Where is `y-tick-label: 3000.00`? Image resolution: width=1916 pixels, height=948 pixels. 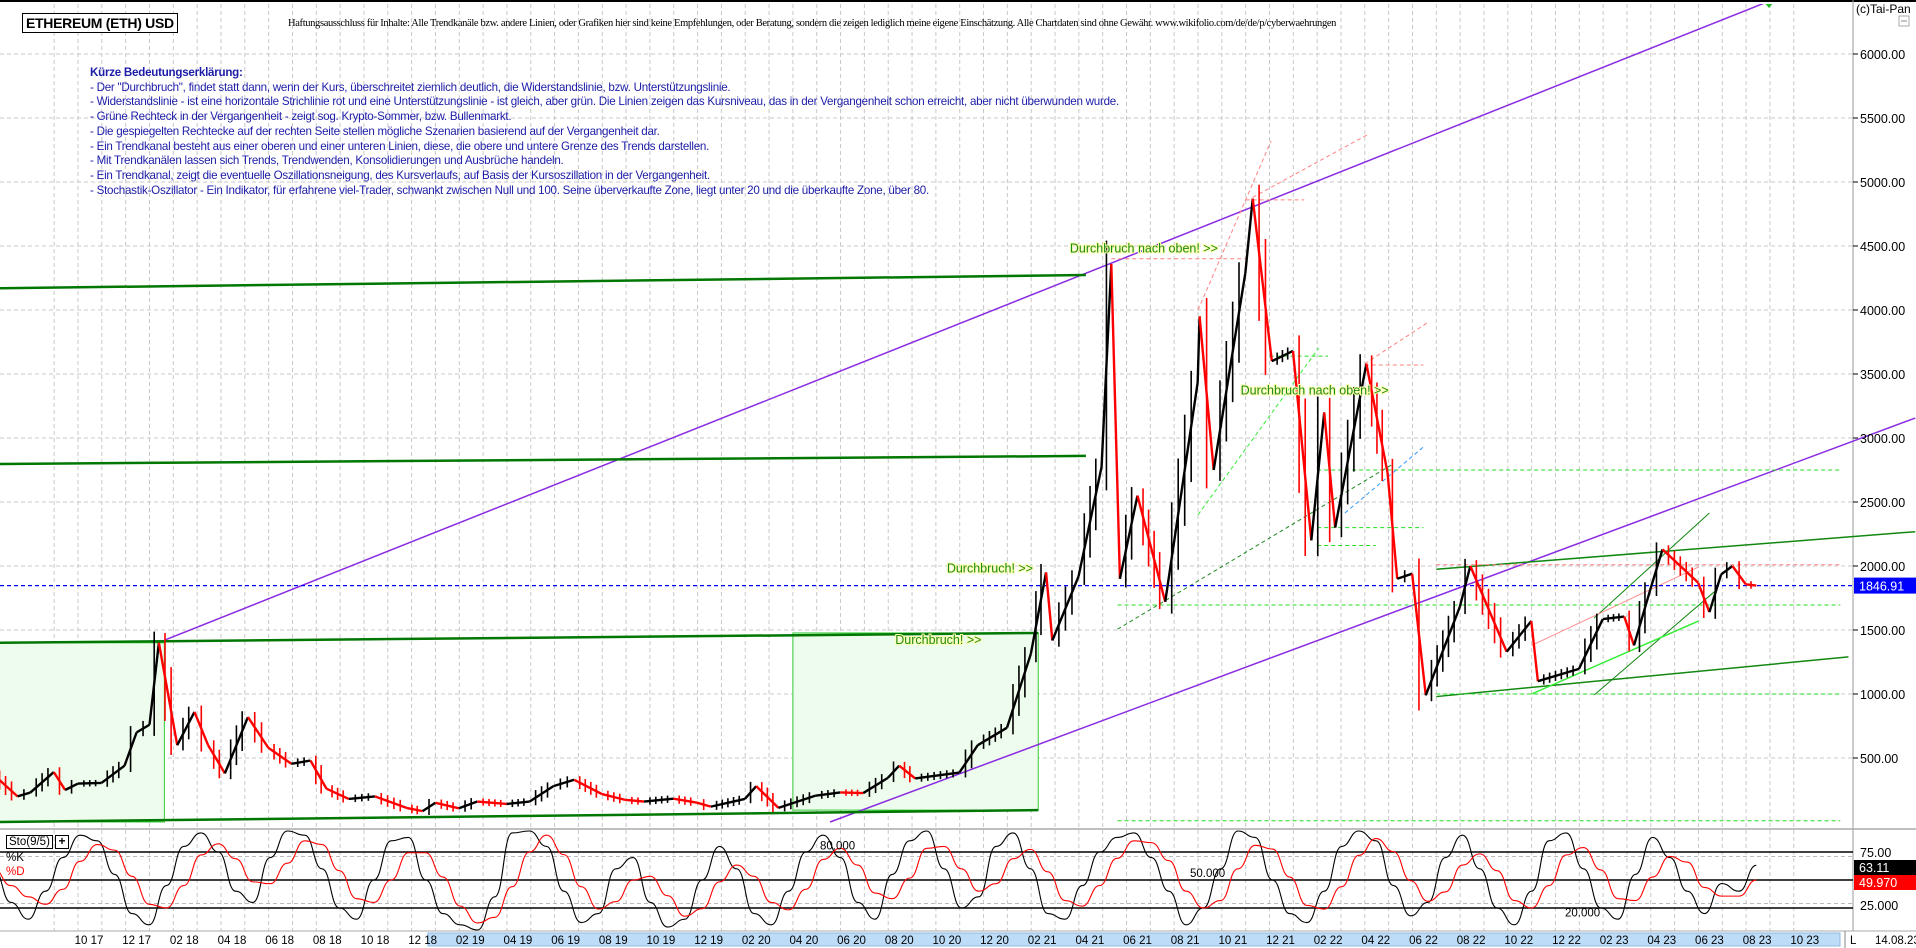
y-tick-label: 3000.00 is located at coordinates (1882, 439).